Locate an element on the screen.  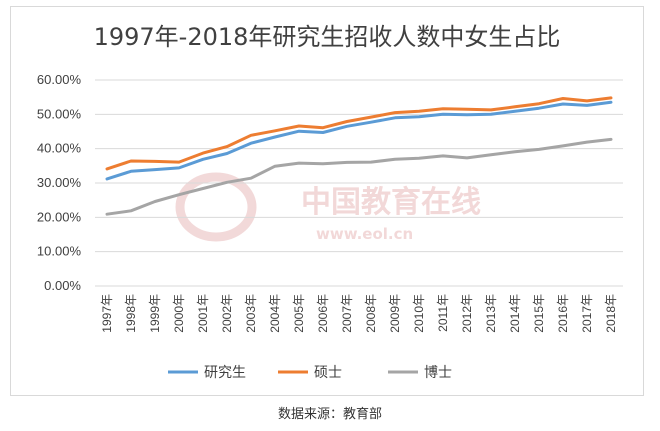
x-tick-label: 2000年 is located at coordinates (179, 313).